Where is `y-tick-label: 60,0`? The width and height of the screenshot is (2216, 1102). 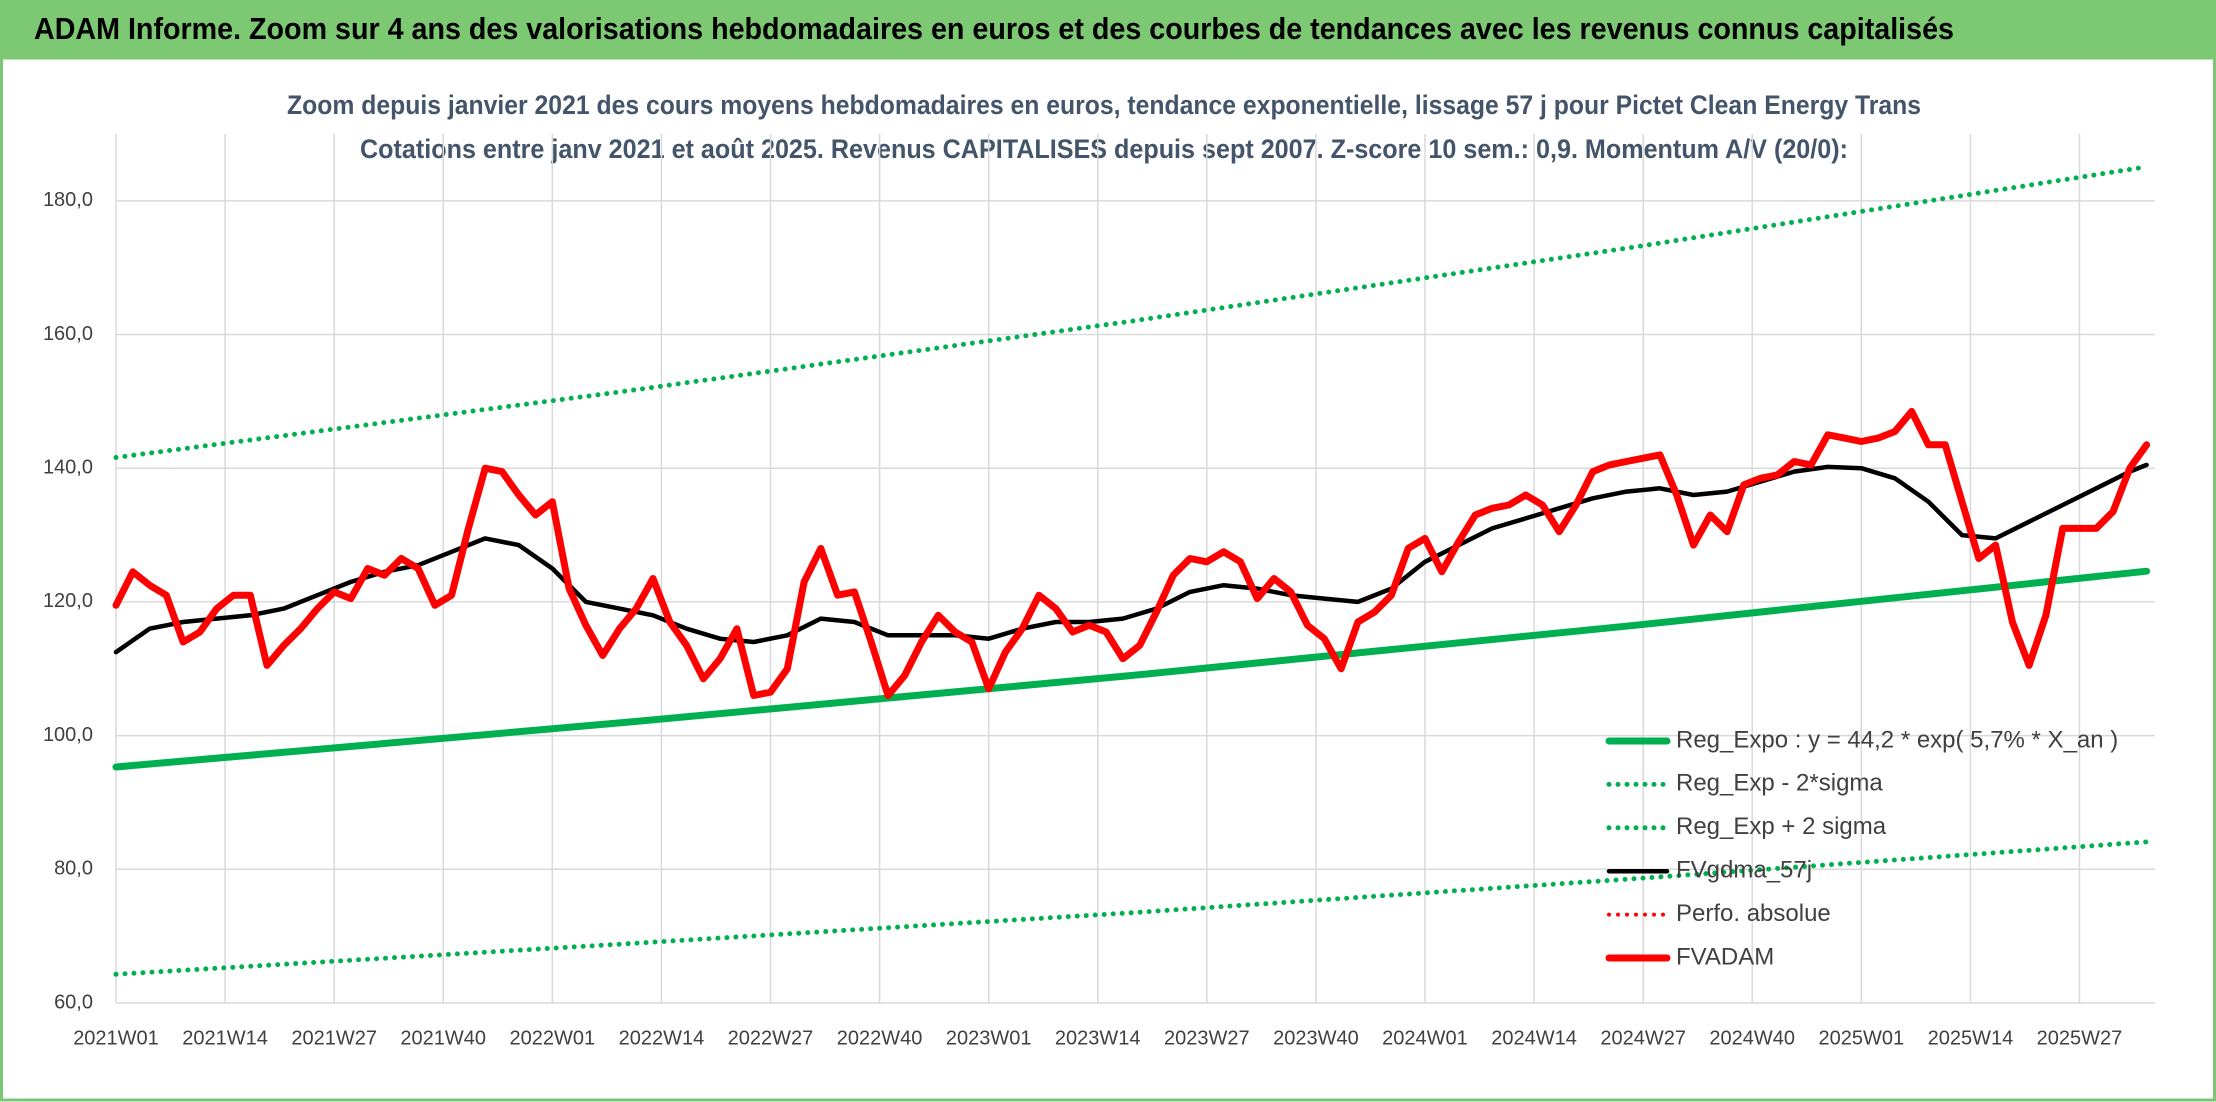
y-tick-label: 60,0 is located at coordinates (73, 1002).